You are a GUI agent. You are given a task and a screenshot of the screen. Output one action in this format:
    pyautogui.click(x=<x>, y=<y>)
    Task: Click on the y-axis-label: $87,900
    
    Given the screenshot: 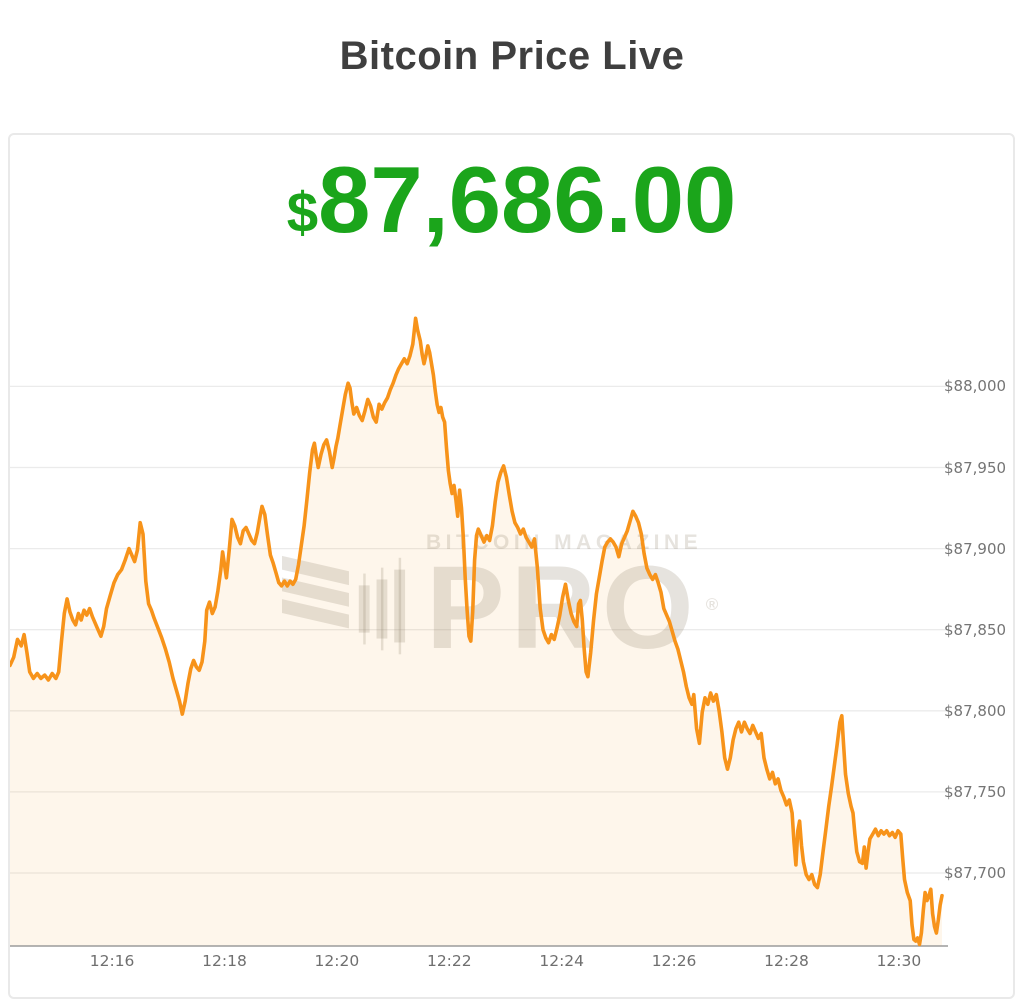 What is the action you would take?
    pyautogui.click(x=975, y=548)
    